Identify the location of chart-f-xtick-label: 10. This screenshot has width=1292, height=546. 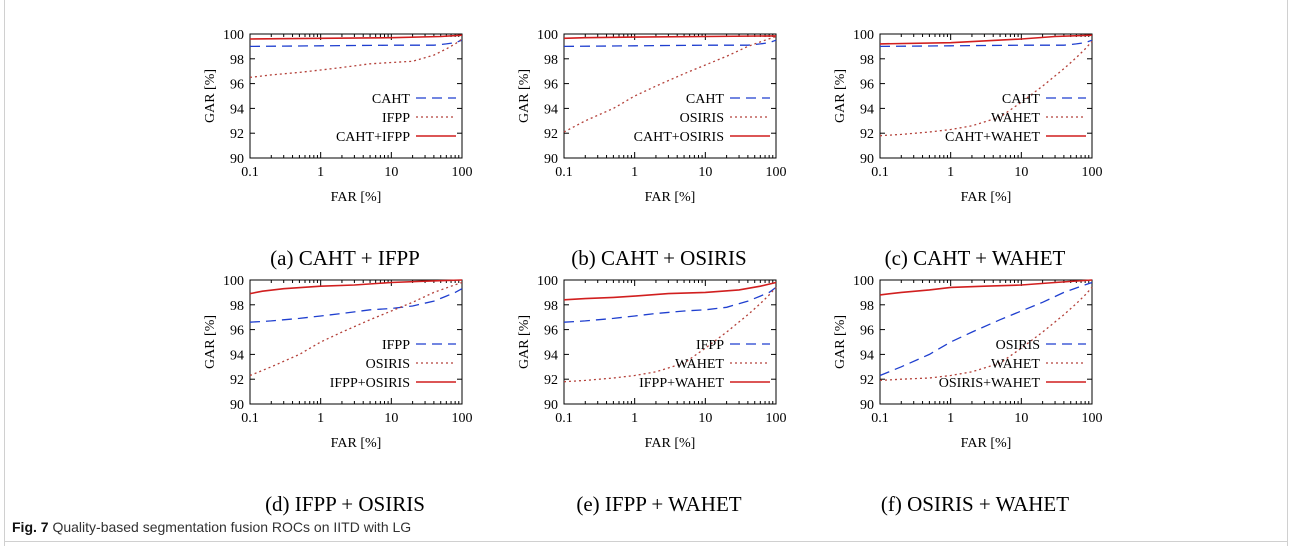
(1021, 418).